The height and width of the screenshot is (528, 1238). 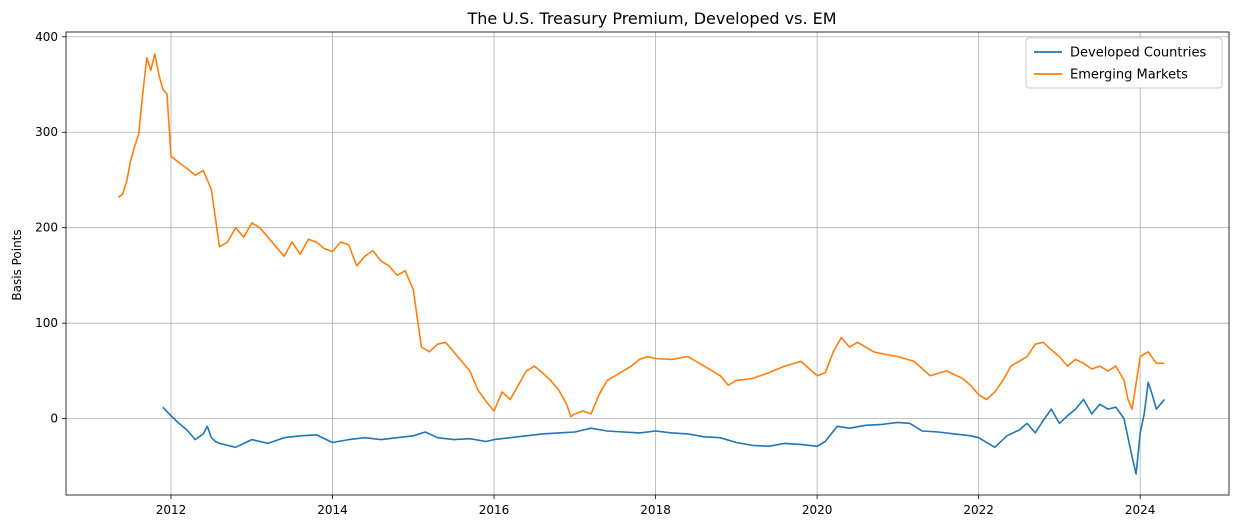 I want to click on x-tick-label: 2012, so click(x=171, y=510).